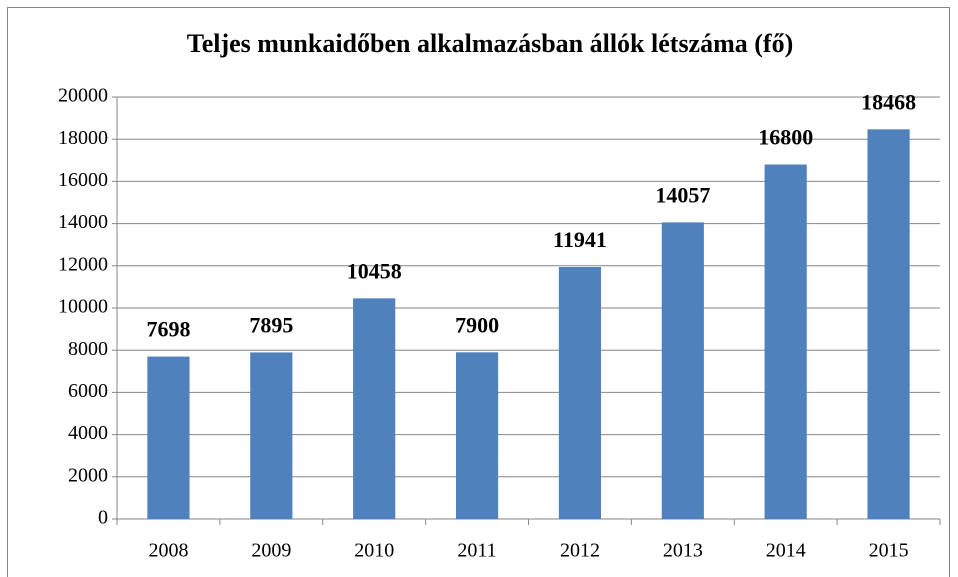 The height and width of the screenshot is (577, 958). What do you see at coordinates (83, 222) in the screenshot?
I see `y-tick-label: 14000` at bounding box center [83, 222].